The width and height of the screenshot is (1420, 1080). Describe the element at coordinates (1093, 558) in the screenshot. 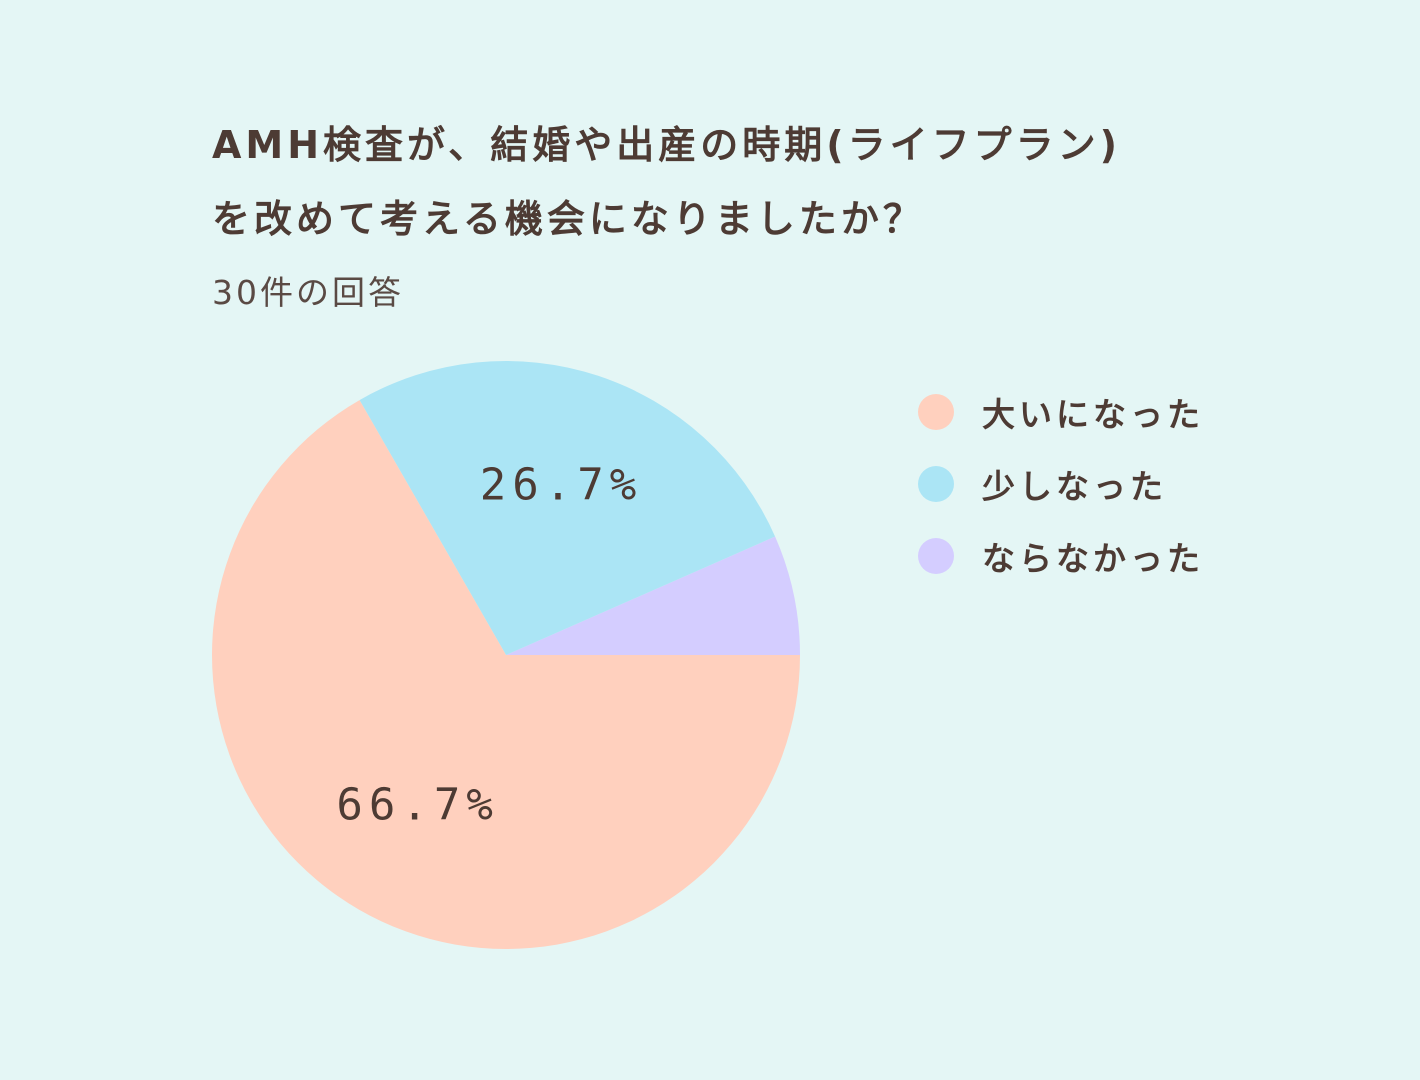

I see `legend-label: ならなかった` at that location.